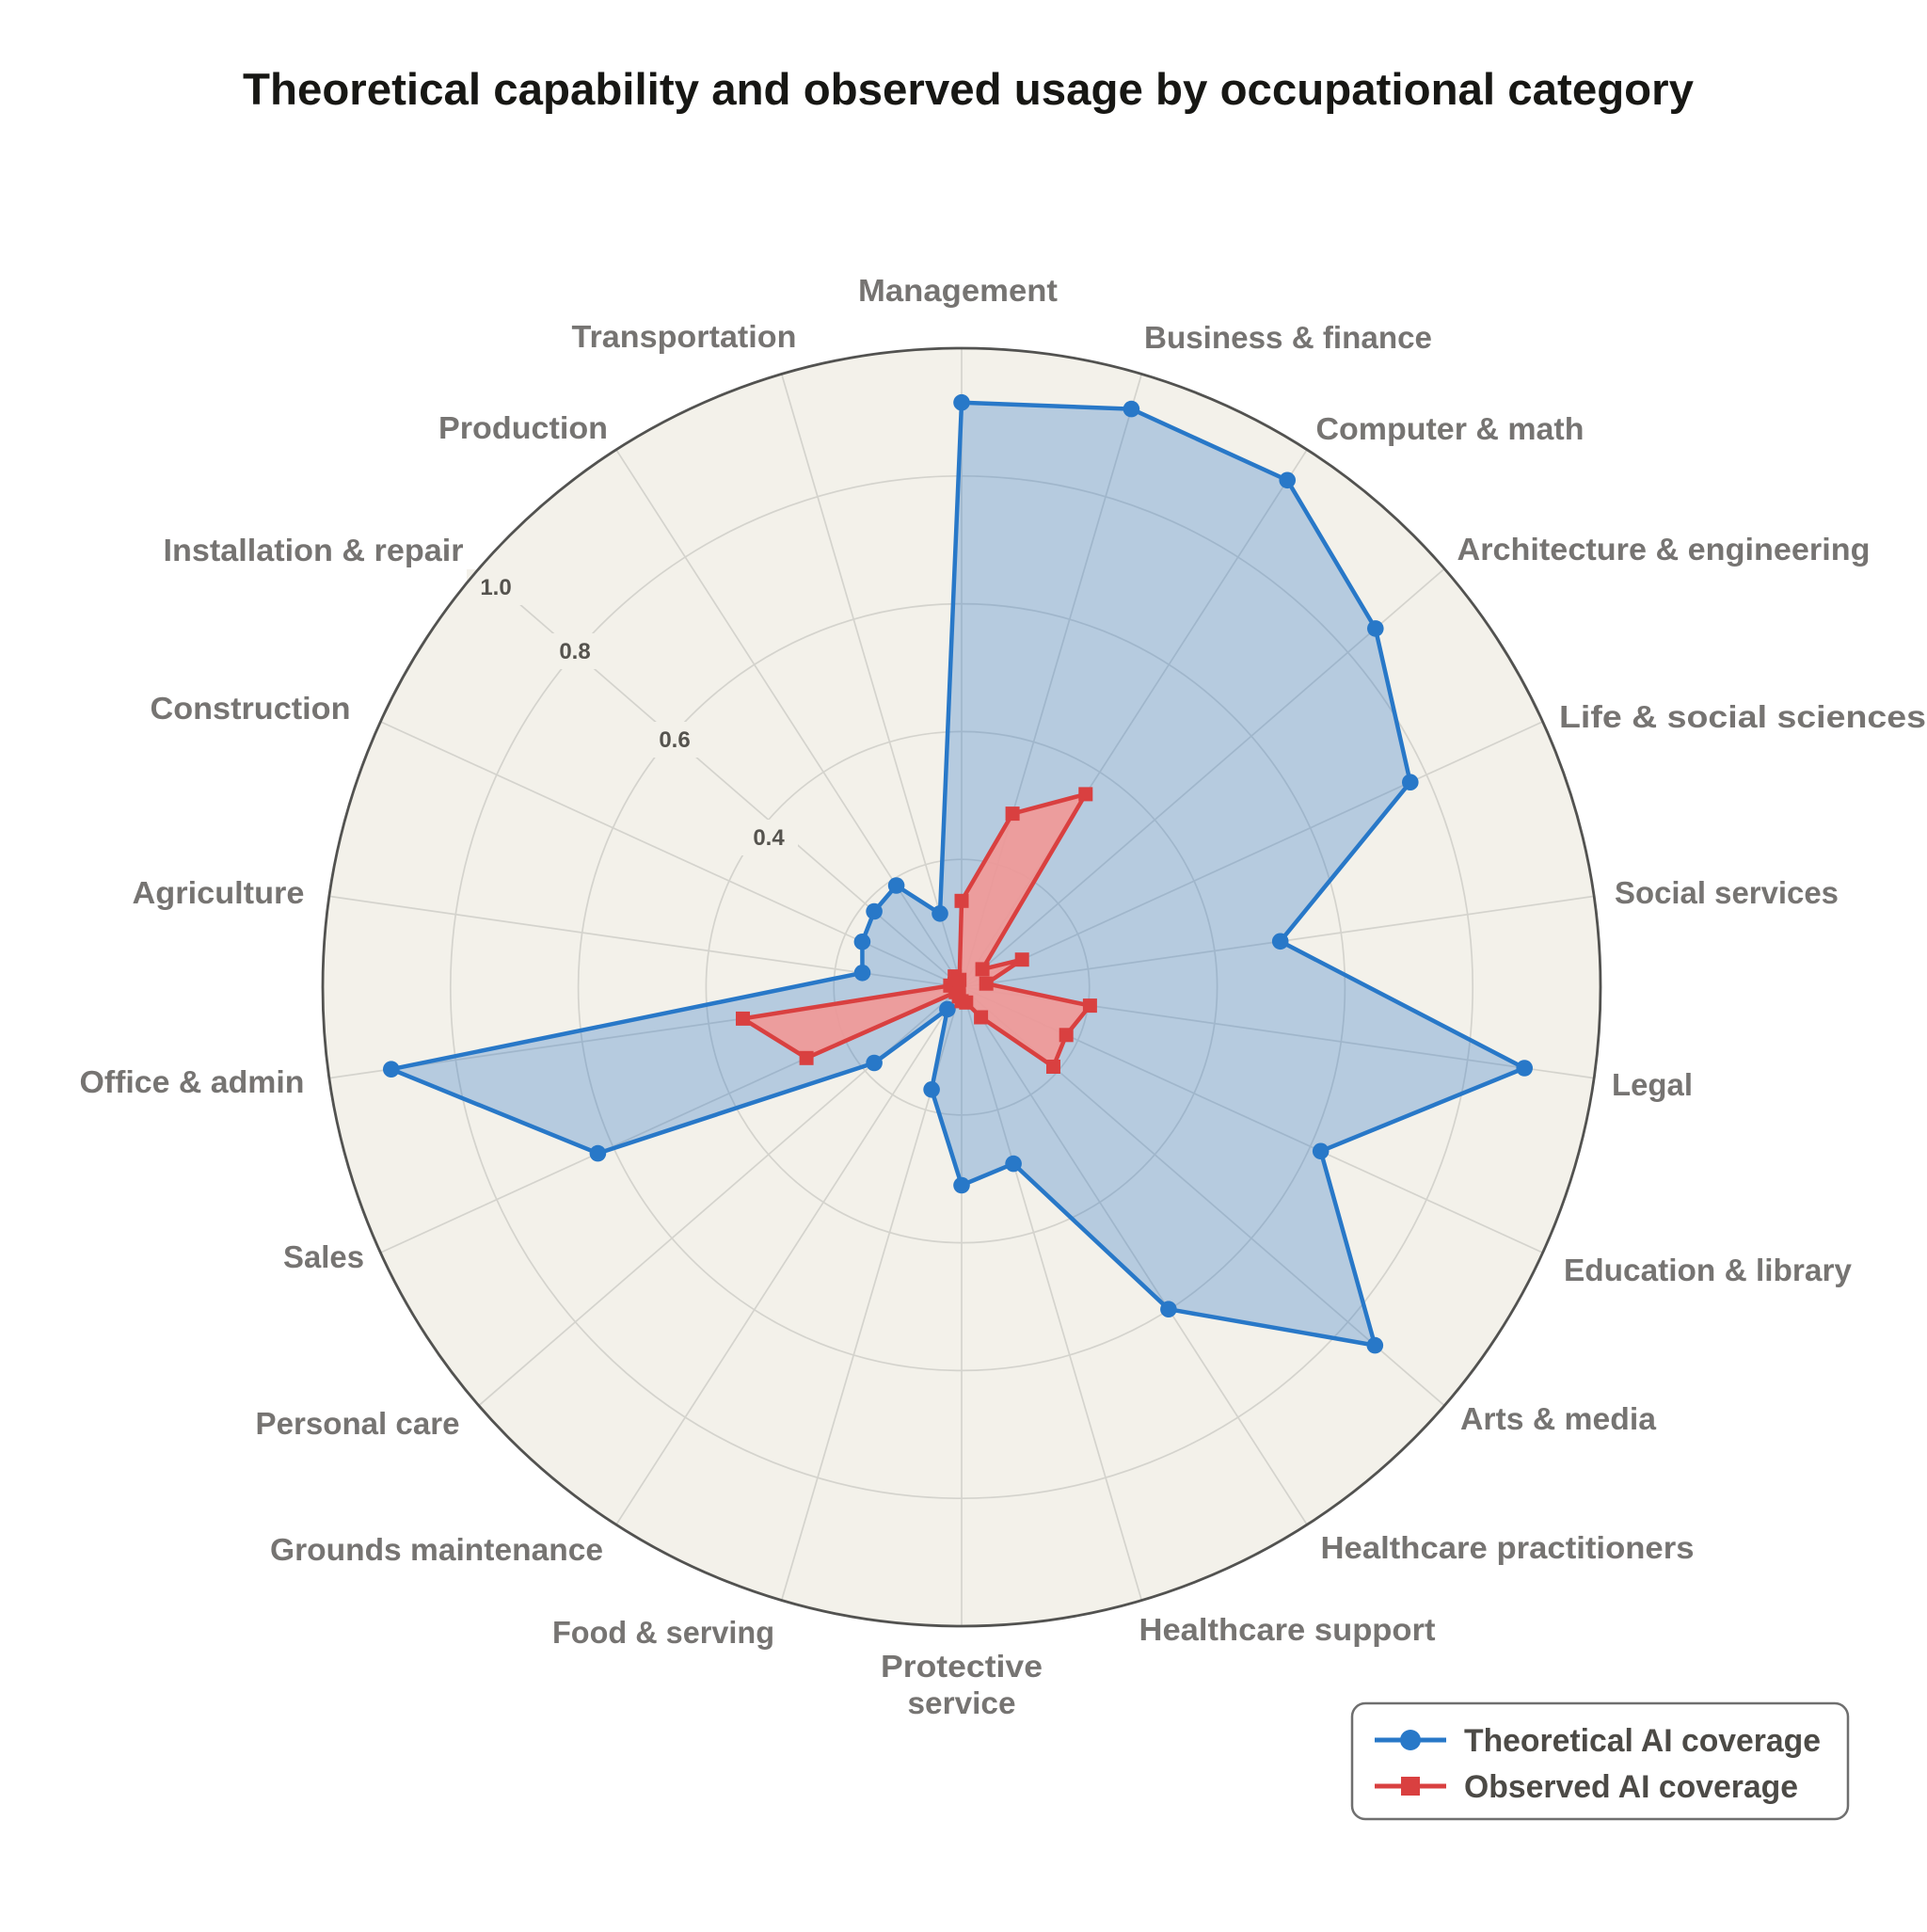  What do you see at coordinates (1631, 1787) in the screenshot?
I see `svg-text: Observed AI coverage` at bounding box center [1631, 1787].